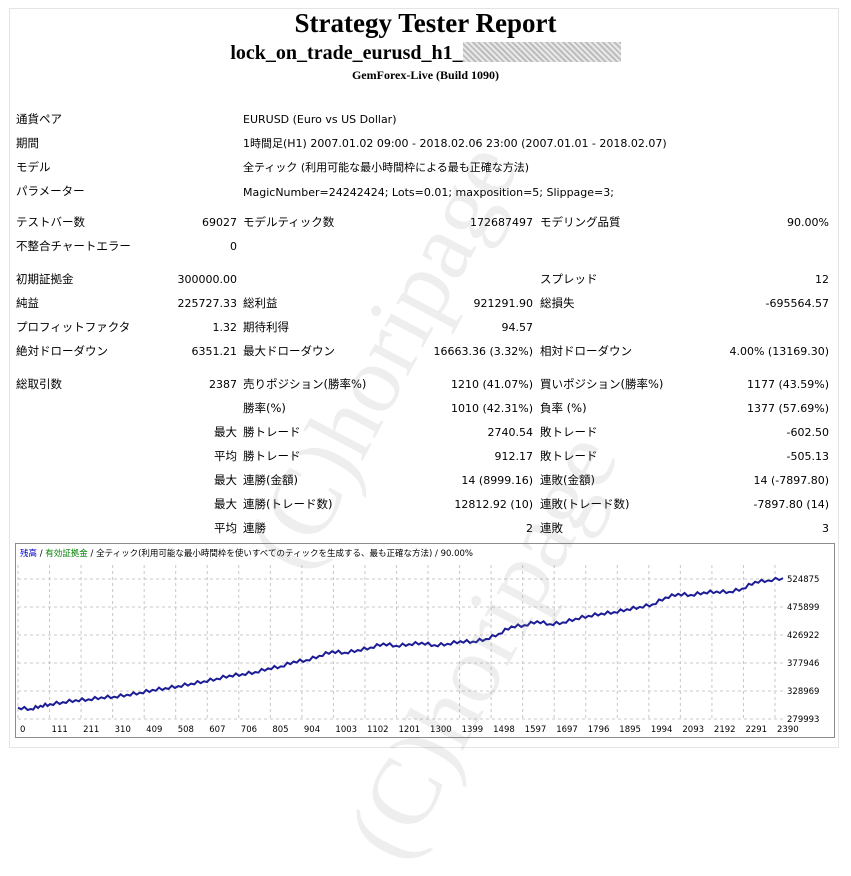 The width and height of the screenshot is (851, 876). I want to click on x-tick-label: 904, so click(312, 730).